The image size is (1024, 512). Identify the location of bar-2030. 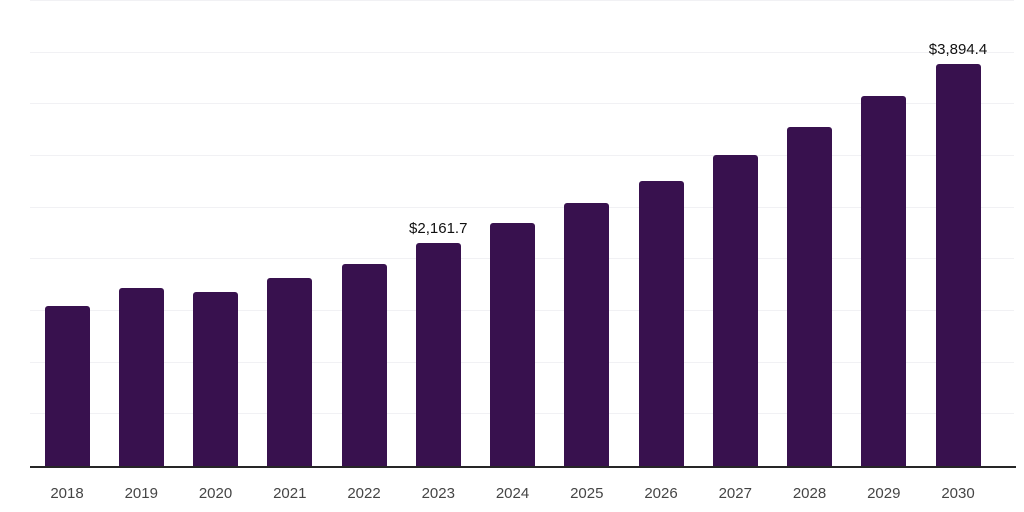
(958, 264).